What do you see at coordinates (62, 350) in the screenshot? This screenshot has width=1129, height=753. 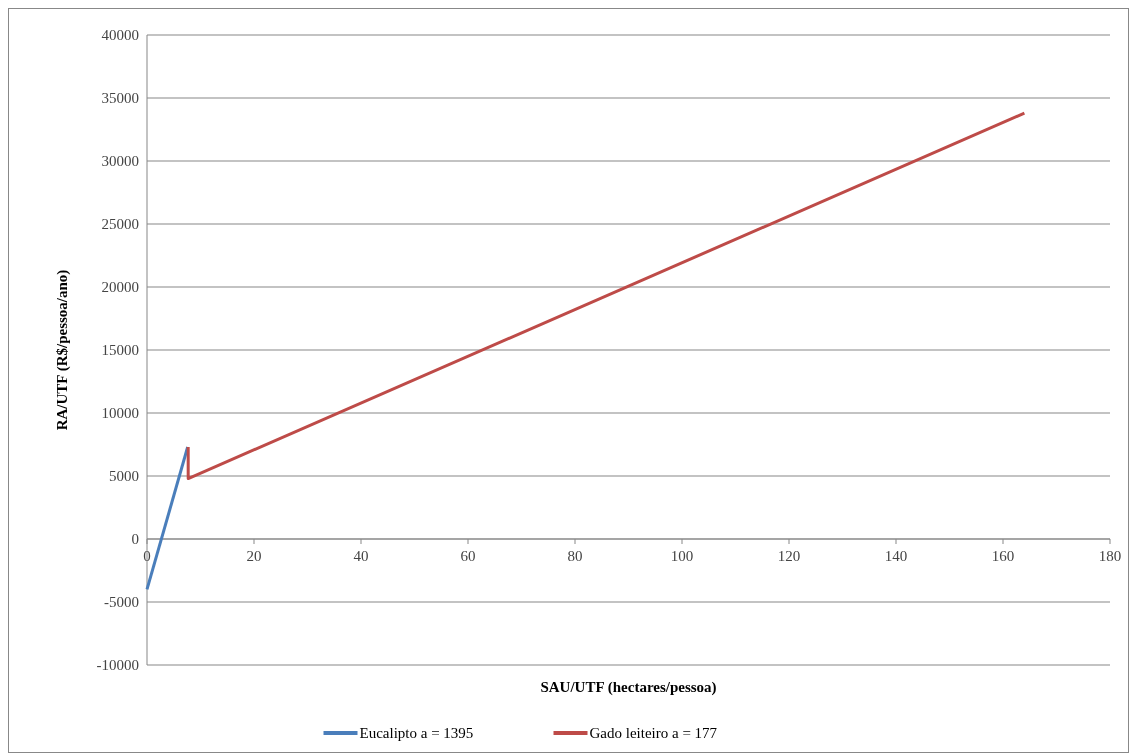 I see `y-axis-title: RA/UTF (R$/pessoa/ano)` at bounding box center [62, 350].